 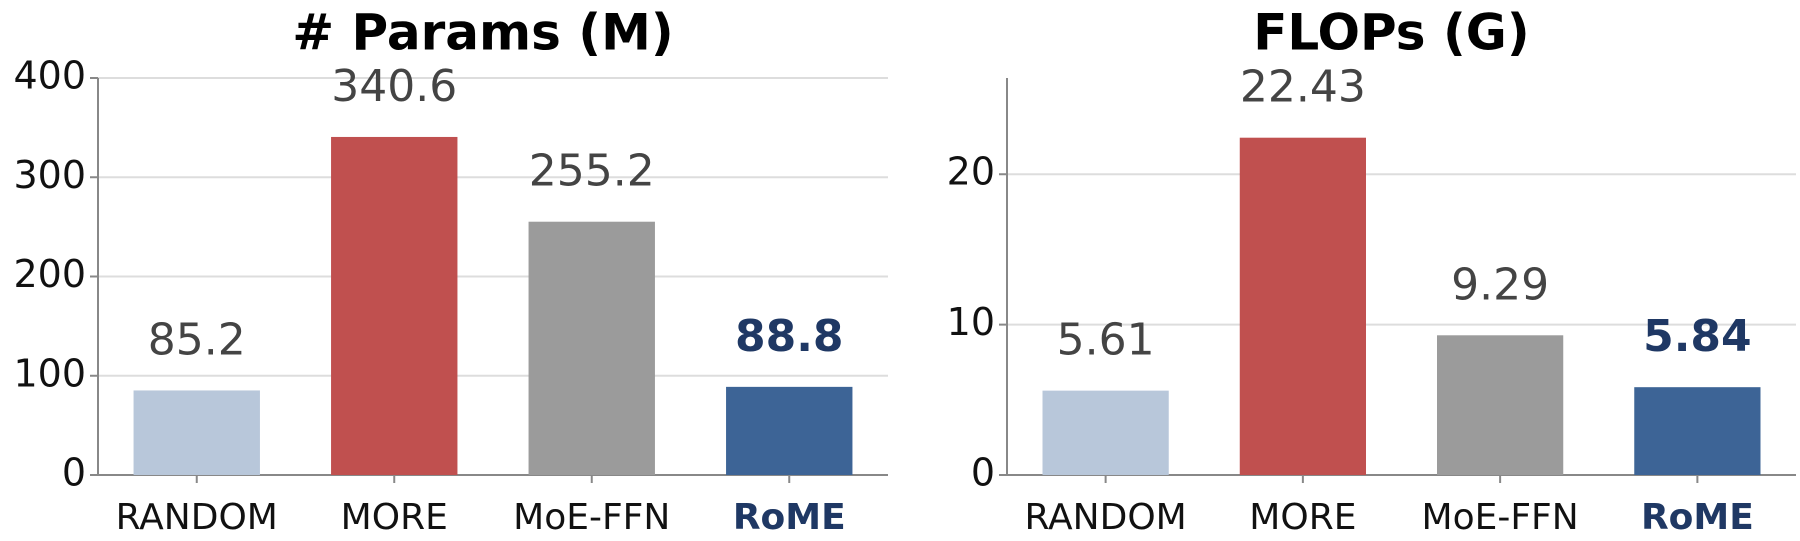 What do you see at coordinates (592, 171) in the screenshot?
I see `value-label: 255.2` at bounding box center [592, 171].